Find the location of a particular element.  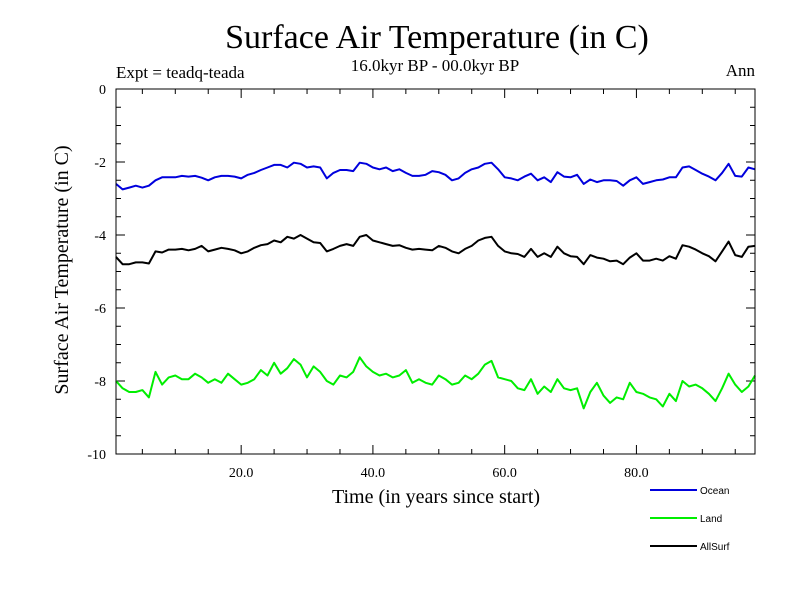

y-tick-label: -6 is located at coordinates (100, 309).